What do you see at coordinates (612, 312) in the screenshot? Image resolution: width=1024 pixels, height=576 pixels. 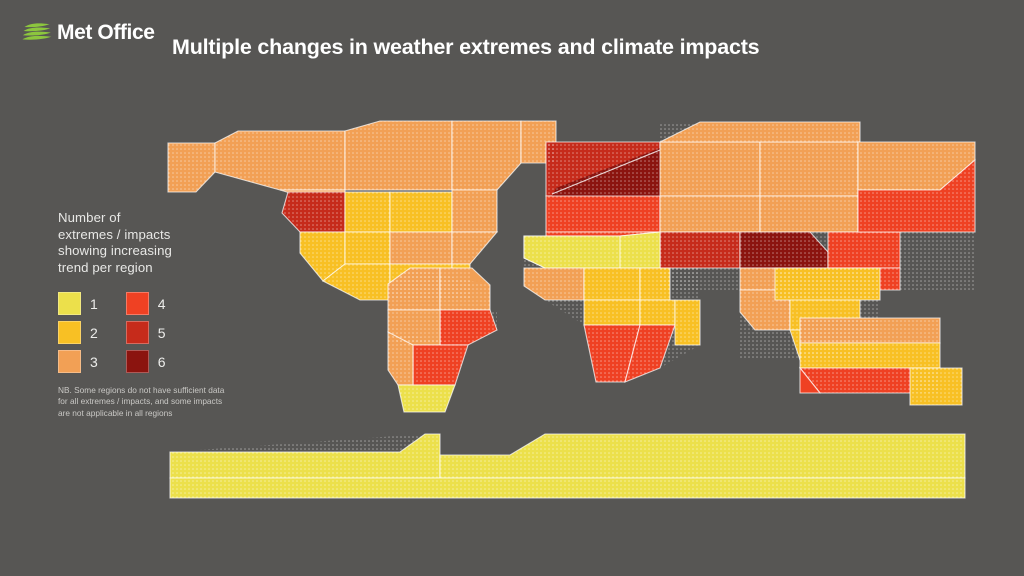 I see `region-central-africa-south` at bounding box center [612, 312].